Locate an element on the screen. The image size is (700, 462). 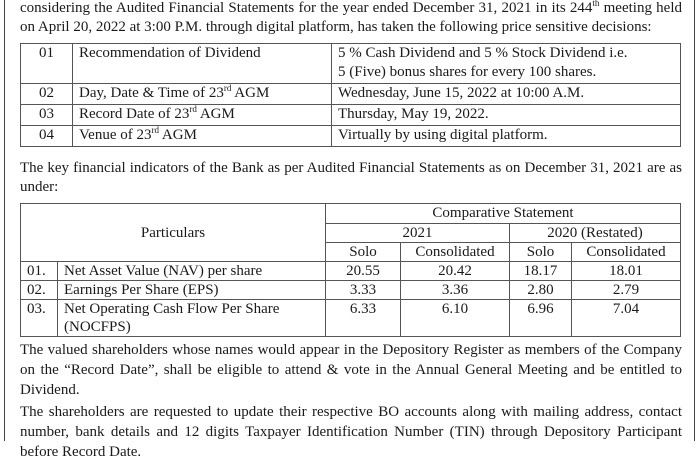
value-cell: 18.01 is located at coordinates (626, 271).